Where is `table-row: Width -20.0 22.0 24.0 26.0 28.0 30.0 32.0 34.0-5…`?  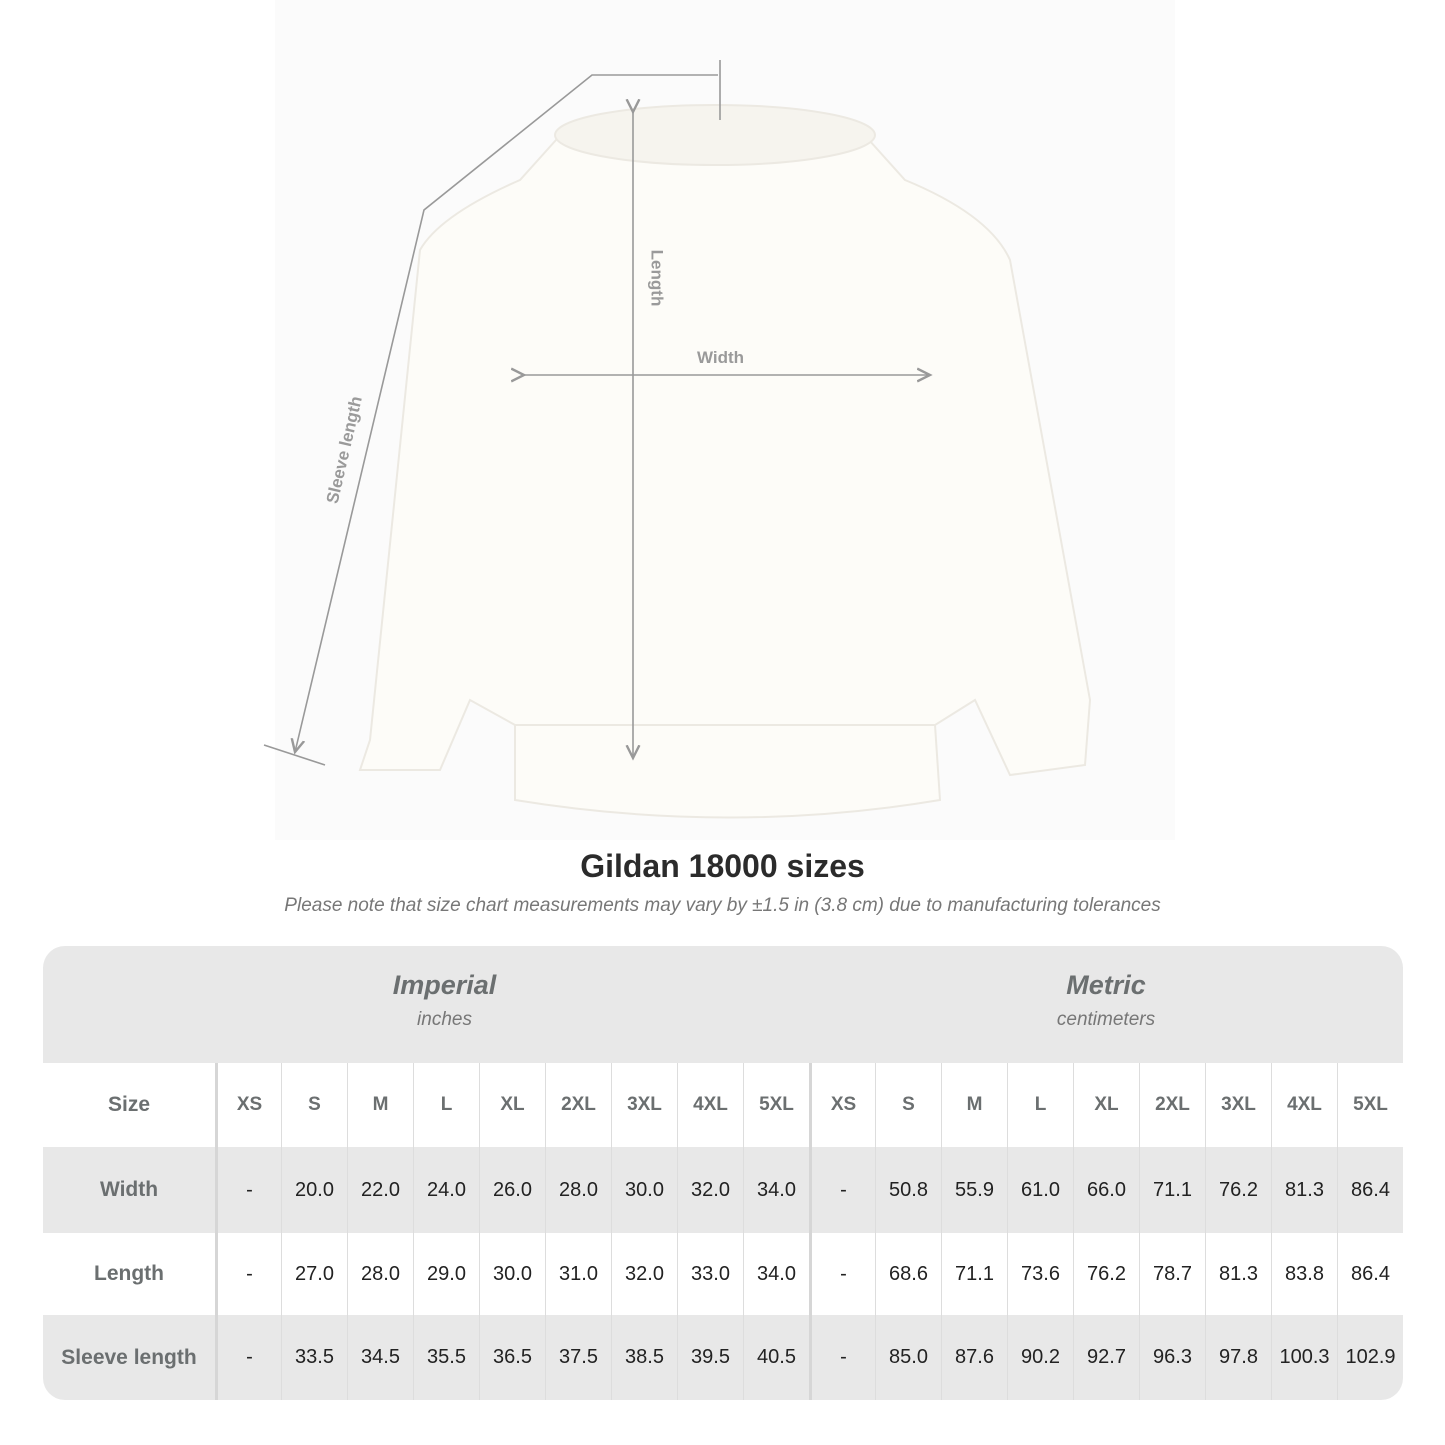 table-row: Width -20.0 22.0 24.0 26.0 28.0 30.0 32.0 34.0-5… is located at coordinates (723, 1190).